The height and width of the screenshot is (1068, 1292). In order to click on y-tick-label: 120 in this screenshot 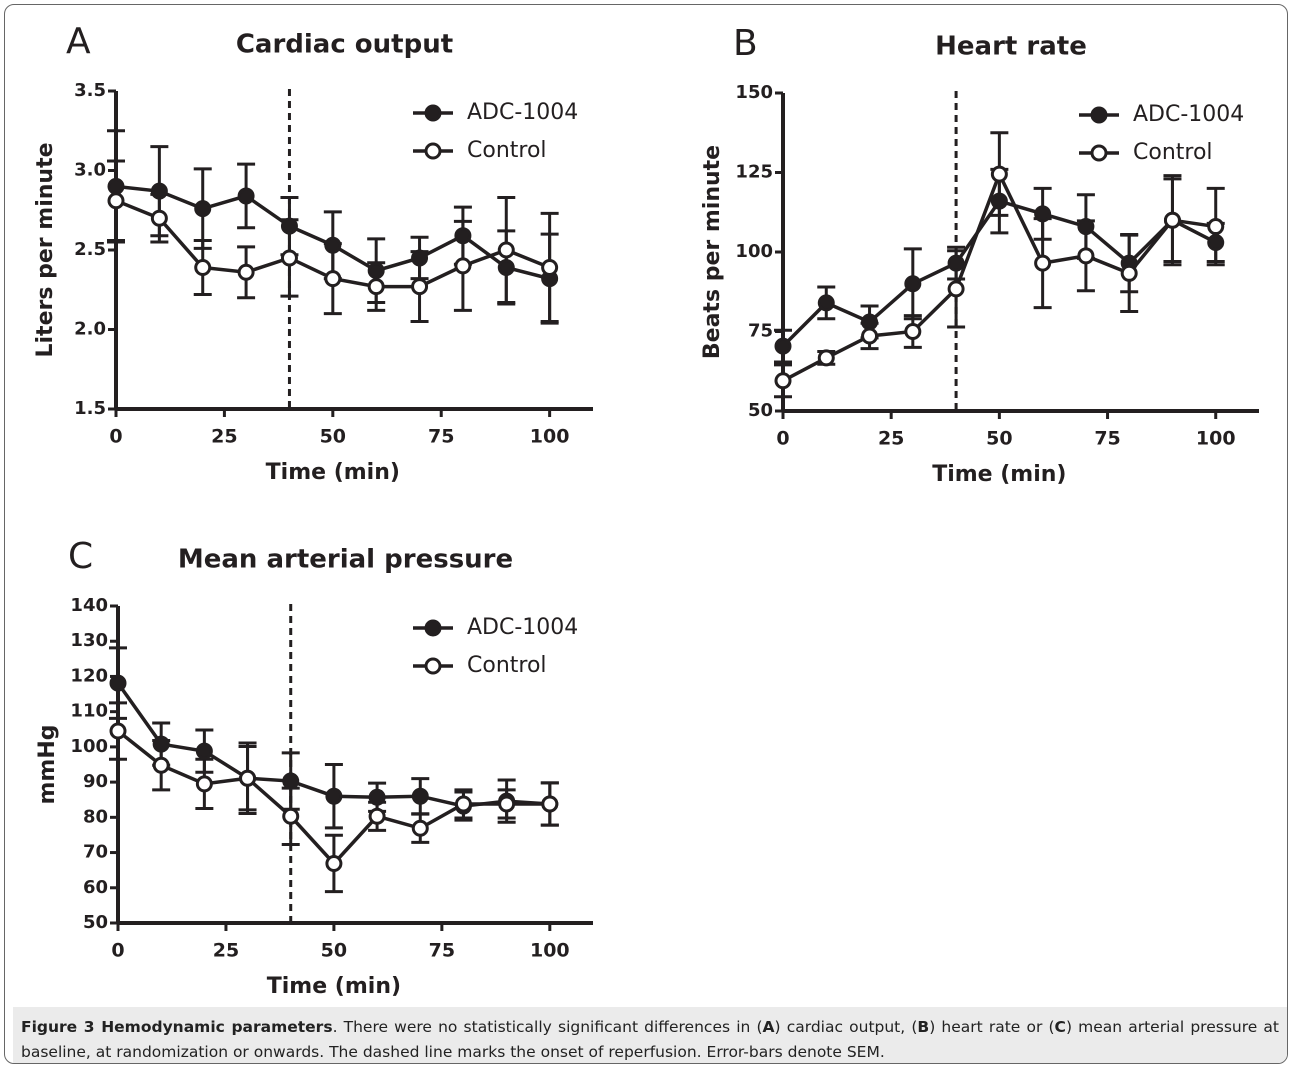, I will do `click(89, 675)`.